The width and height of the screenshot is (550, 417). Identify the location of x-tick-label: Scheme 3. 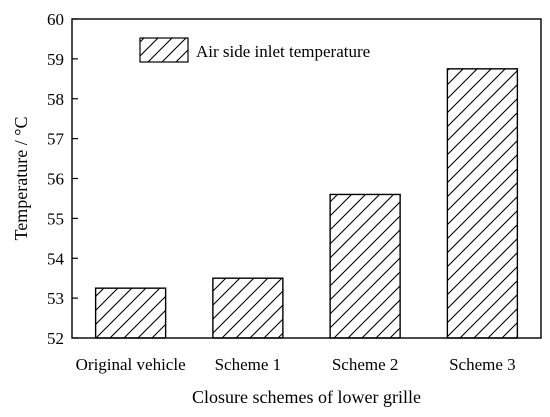
(482, 364).